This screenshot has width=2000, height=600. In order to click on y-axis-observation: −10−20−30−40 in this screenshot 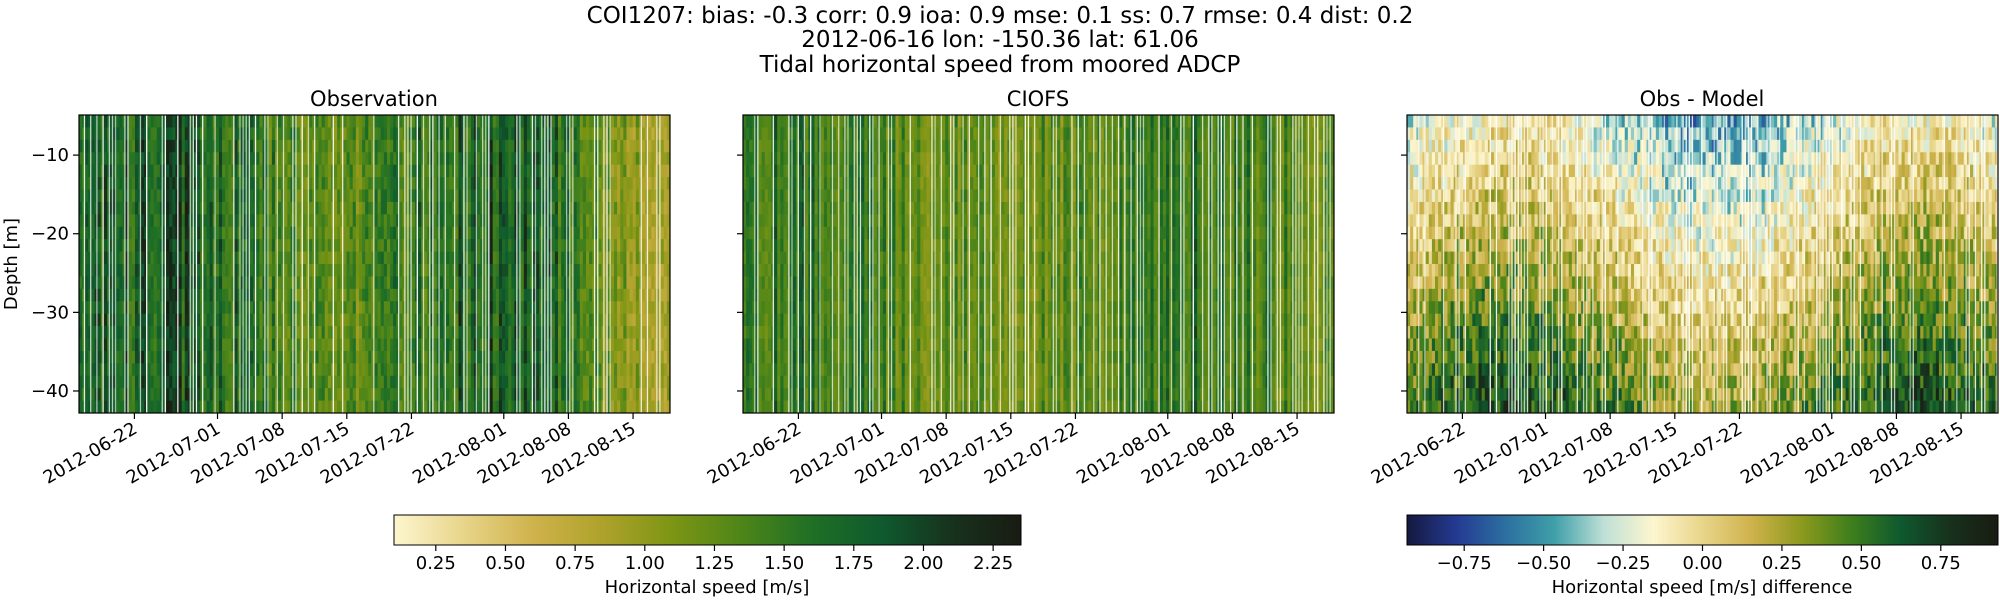, I will do `click(55, 273)`.